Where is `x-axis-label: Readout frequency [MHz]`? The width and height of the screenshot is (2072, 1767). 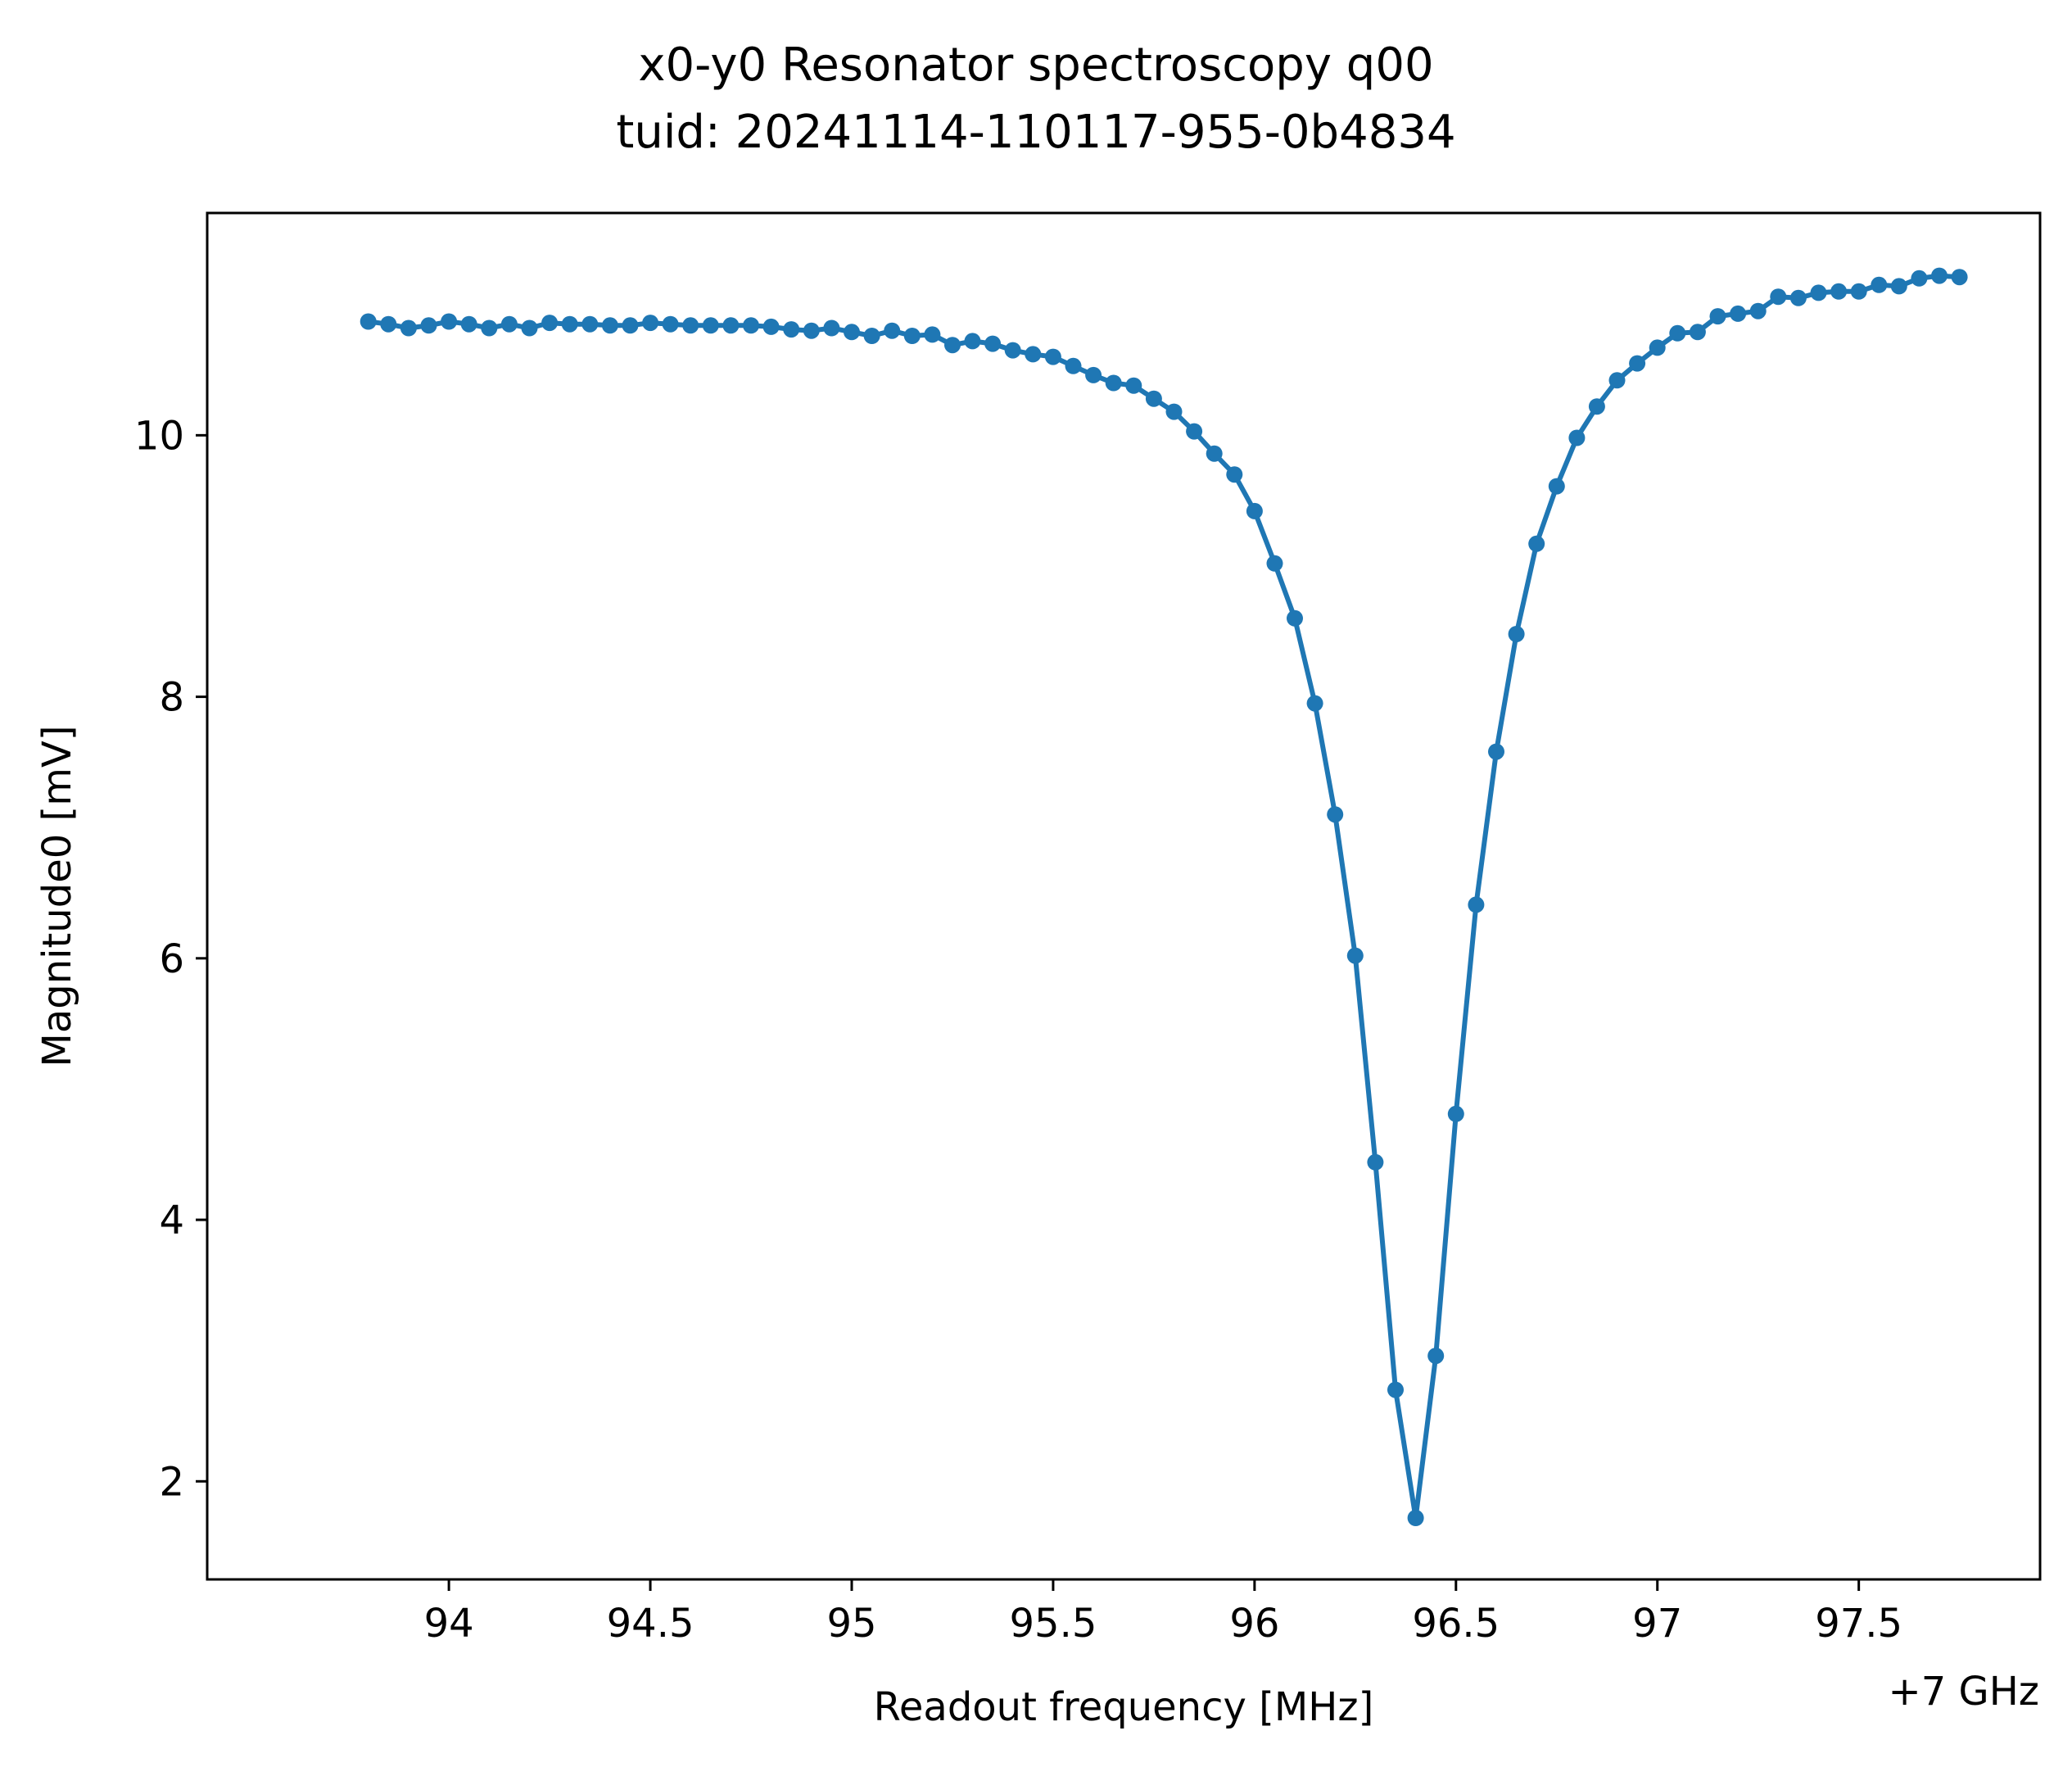
x-axis-label: Readout frequency [MHz] is located at coordinates (1124, 1707).